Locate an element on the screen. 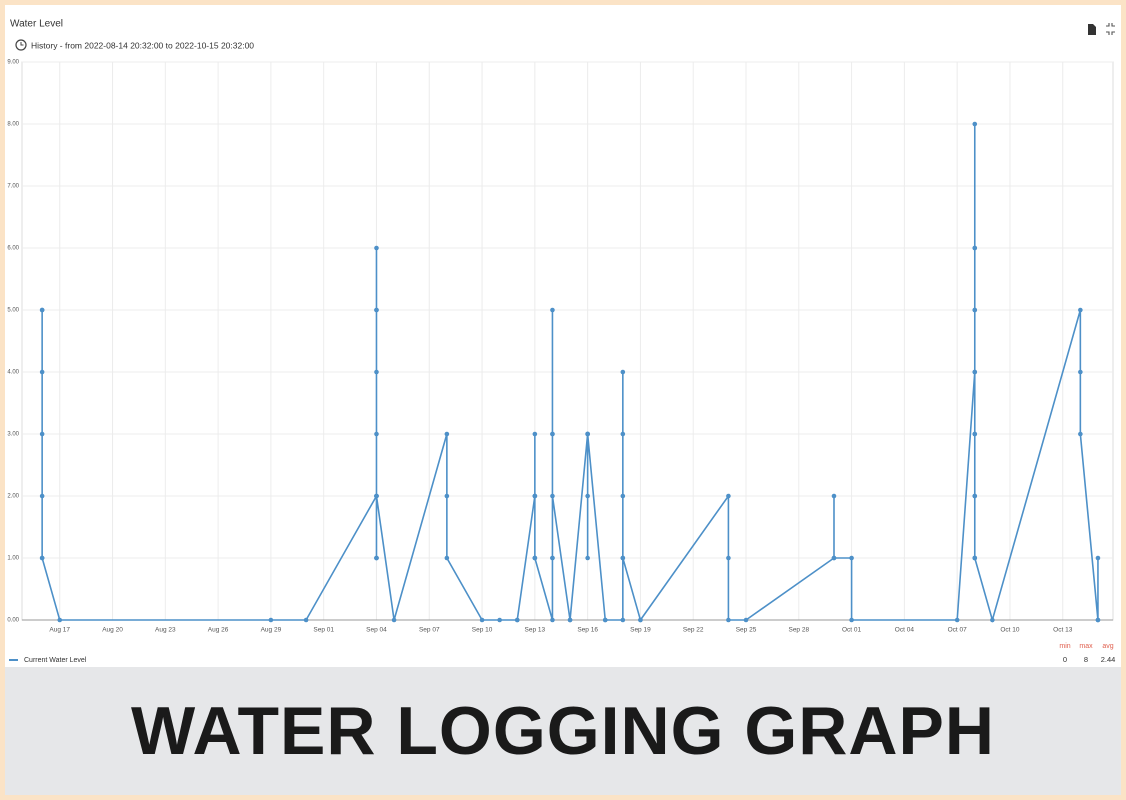 The width and height of the screenshot is (1126, 800). x-tick-label: Sep 28 is located at coordinates (798, 630).